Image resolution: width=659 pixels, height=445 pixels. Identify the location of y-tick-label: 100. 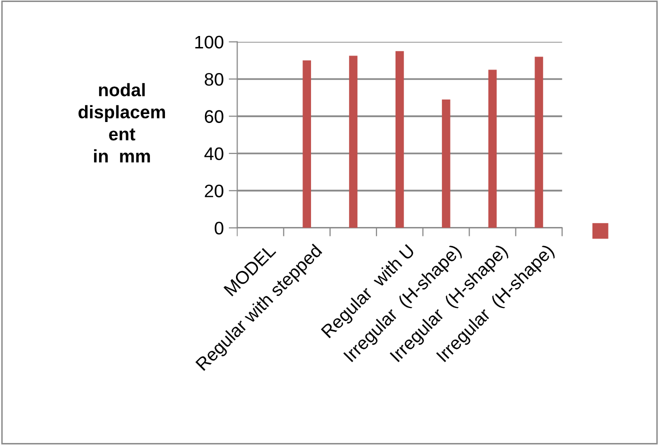
(209, 42).